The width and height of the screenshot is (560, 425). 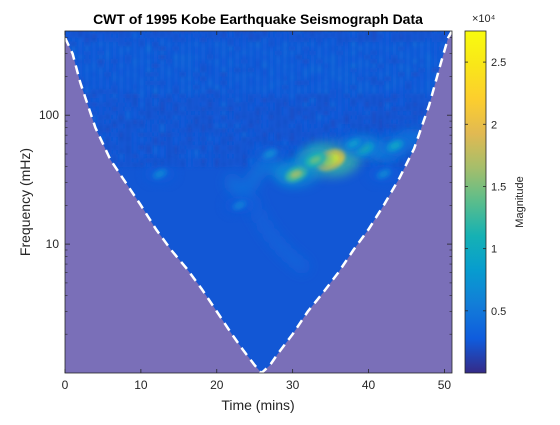 I want to click on peak-core, so click(x=270, y=154).